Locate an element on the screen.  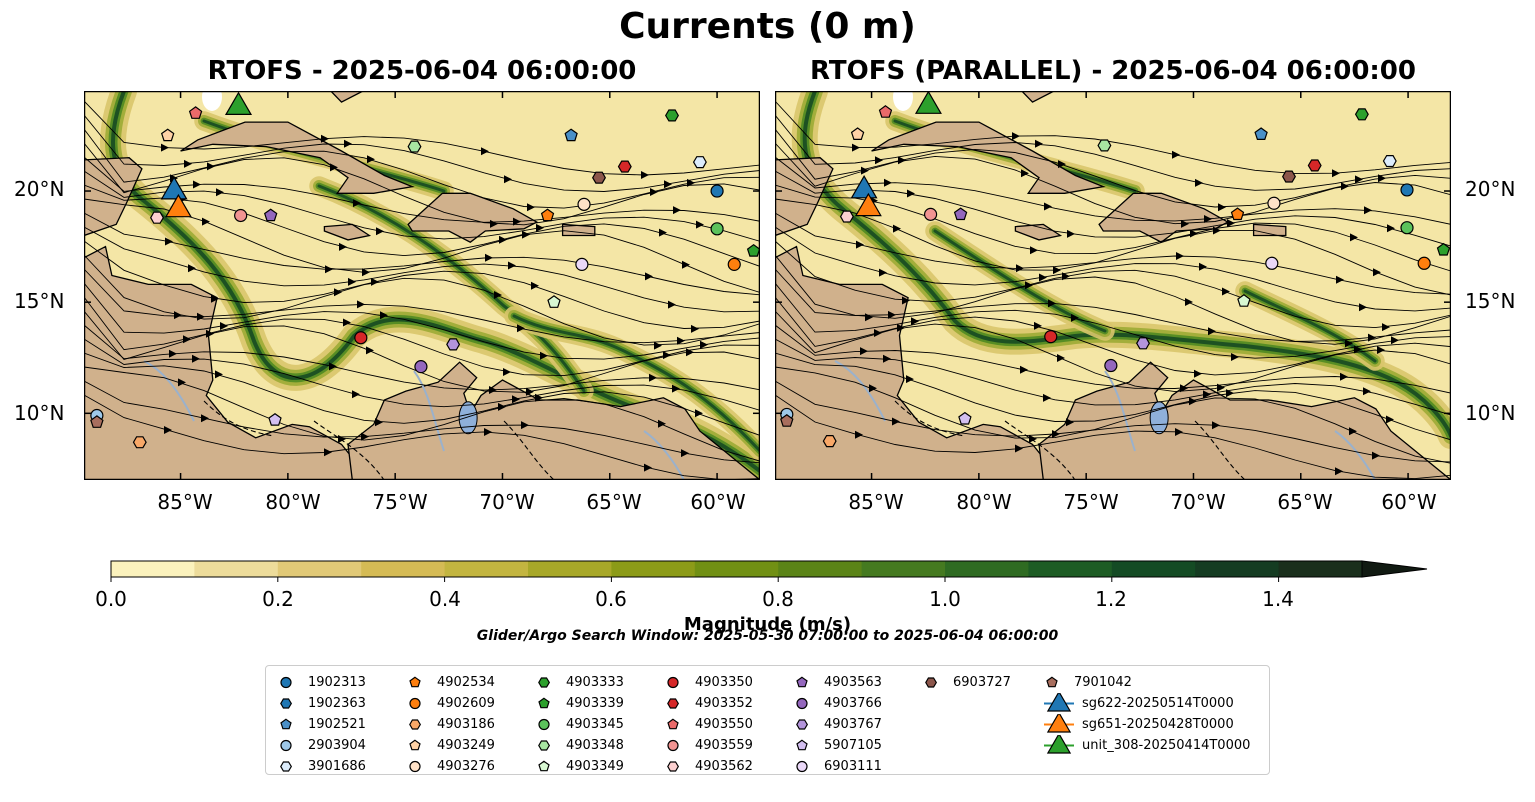
legend-label: 4903766 is located at coordinates (853, 703).